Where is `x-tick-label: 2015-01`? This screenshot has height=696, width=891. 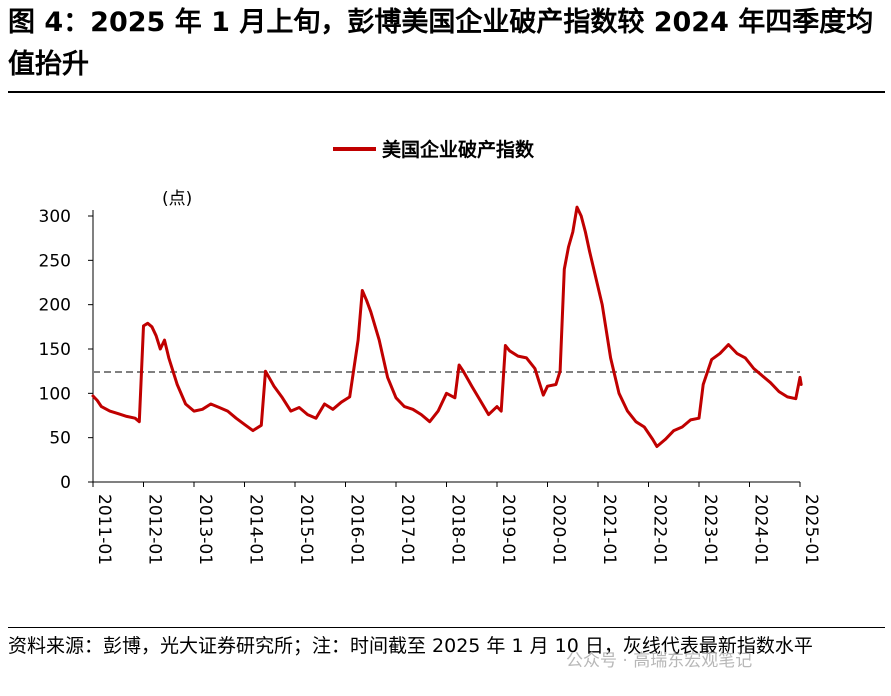 x-tick-label: 2015-01 is located at coordinates (306, 529).